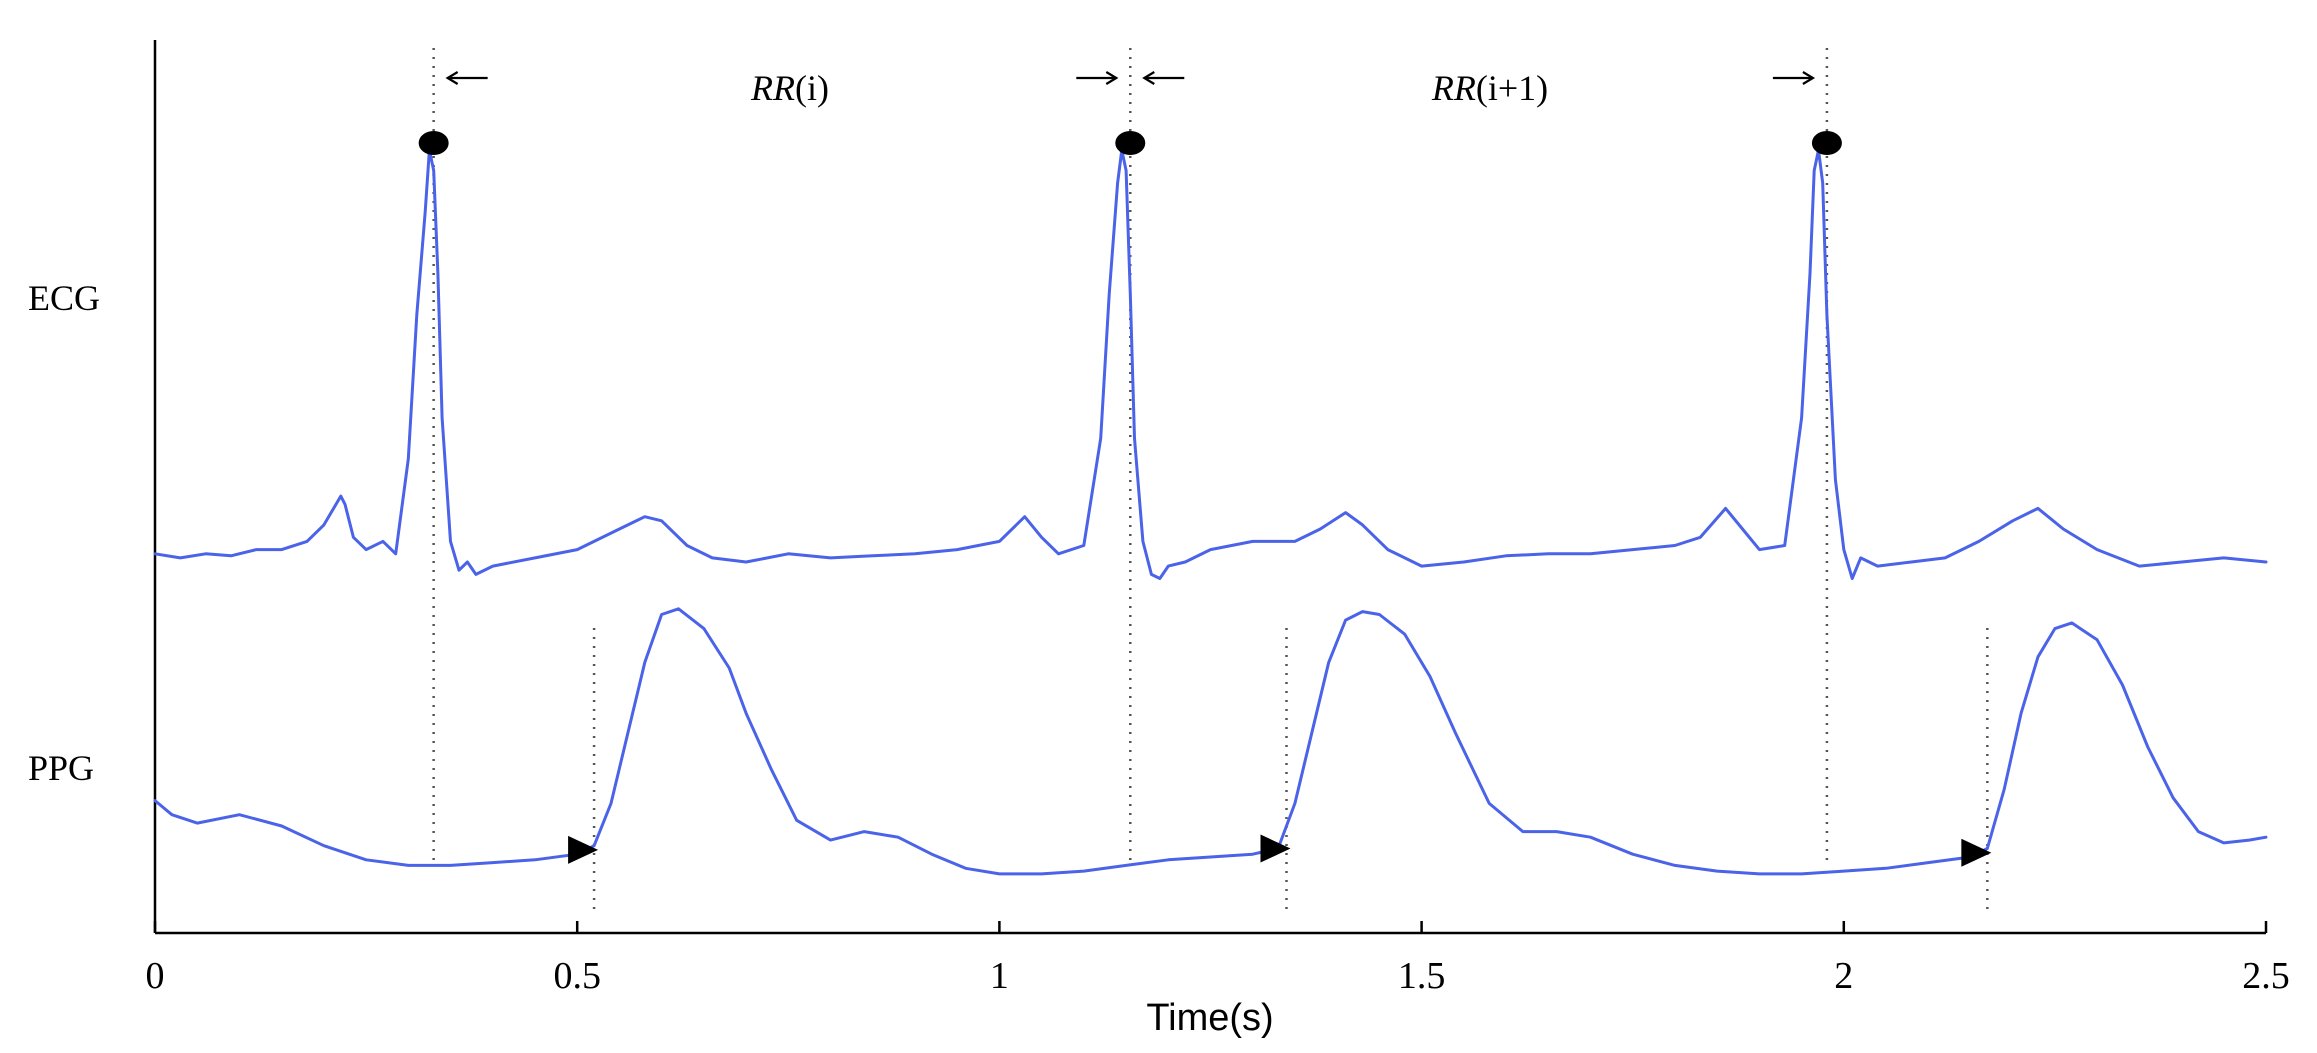 The image size is (2317, 1053). I want to click on x-tick-label: 0, so click(155, 976).